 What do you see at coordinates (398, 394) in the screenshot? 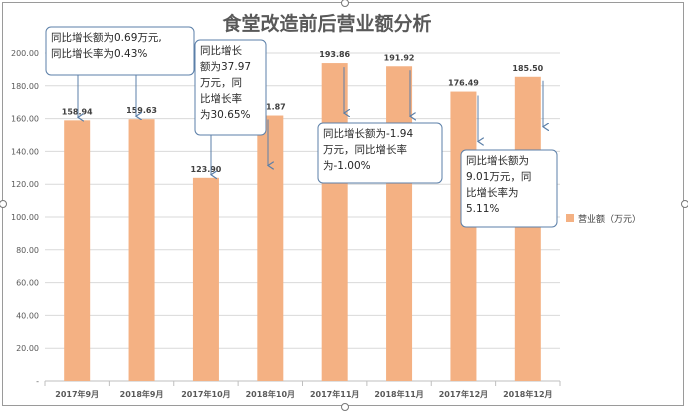
I see `x-tick-label: 2018年11月` at bounding box center [398, 394].